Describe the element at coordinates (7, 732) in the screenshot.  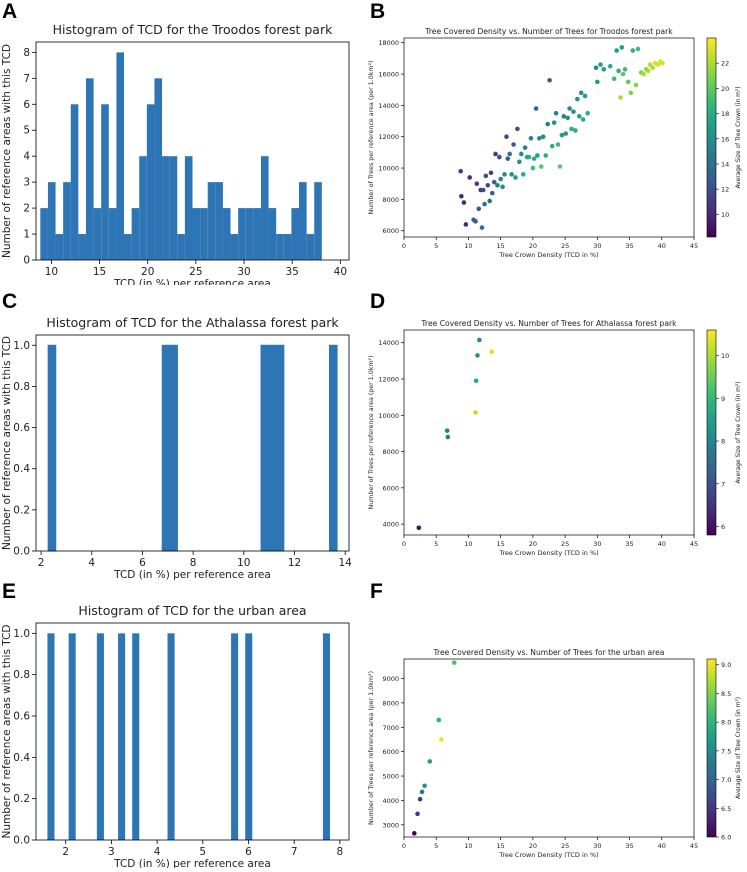
I see `hist-e-y-axis-label: Number of reference areas with this TCD` at that location.